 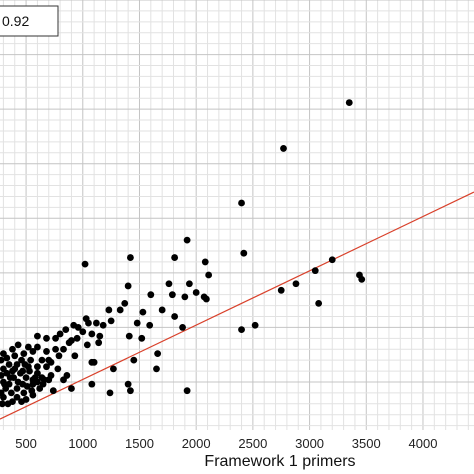 What do you see at coordinates (309, 443) in the screenshot?
I see `x-tick-label: 3000` at bounding box center [309, 443].